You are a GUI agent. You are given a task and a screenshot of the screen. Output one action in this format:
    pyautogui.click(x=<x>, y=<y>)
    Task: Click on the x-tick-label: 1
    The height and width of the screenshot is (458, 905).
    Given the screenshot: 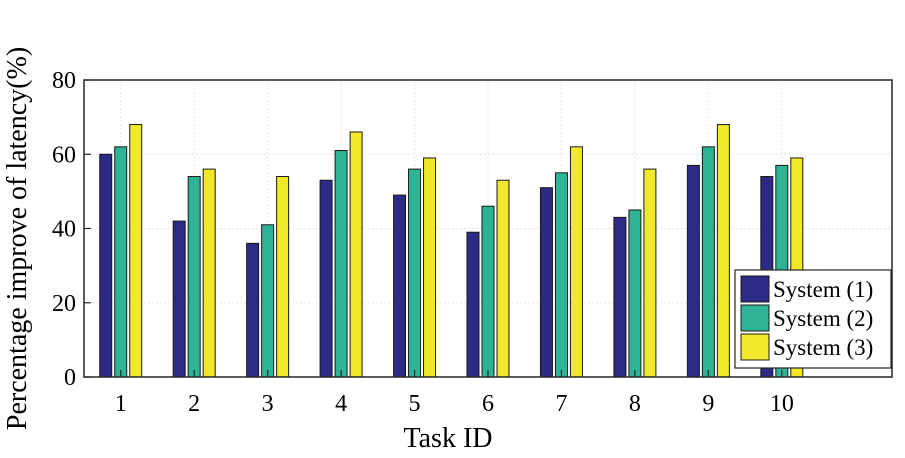 What is the action you would take?
    pyautogui.click(x=121, y=404)
    